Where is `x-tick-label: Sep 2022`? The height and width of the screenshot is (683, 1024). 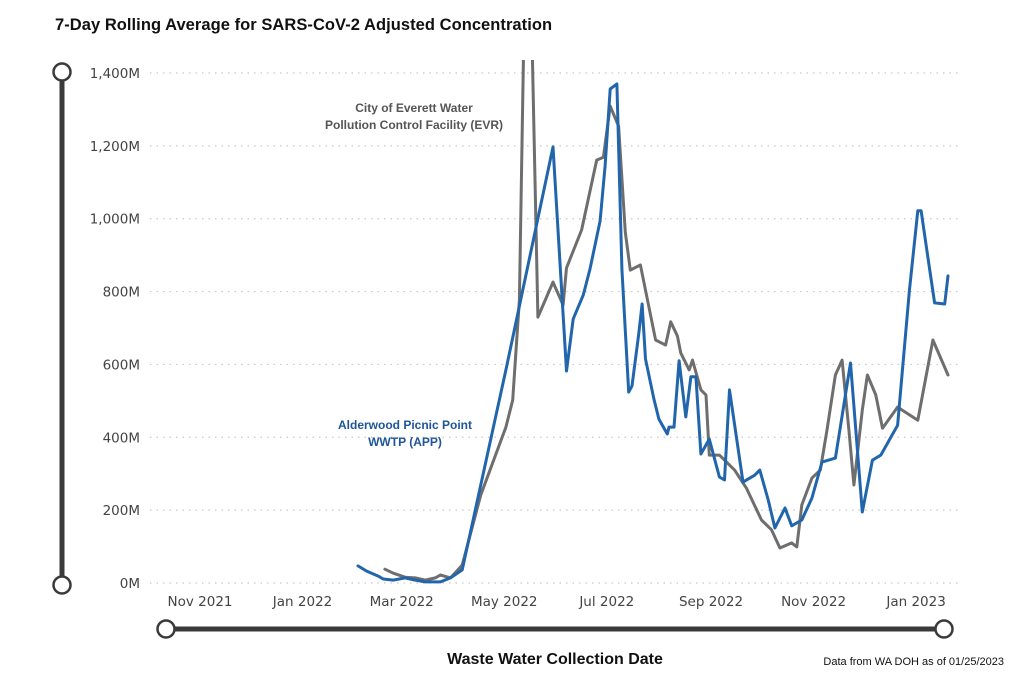 x-tick-label: Sep 2022 is located at coordinates (711, 602).